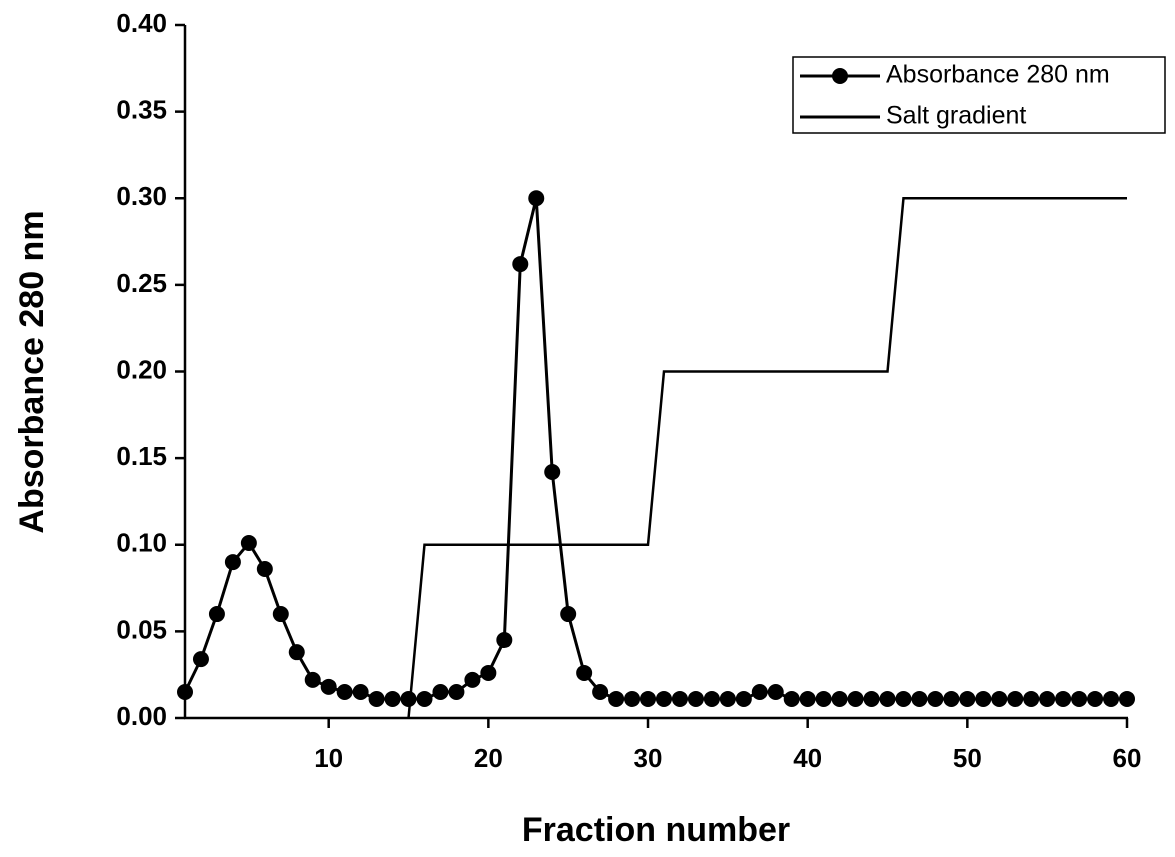  I want to click on x-tick-label: 30, so click(648, 758).